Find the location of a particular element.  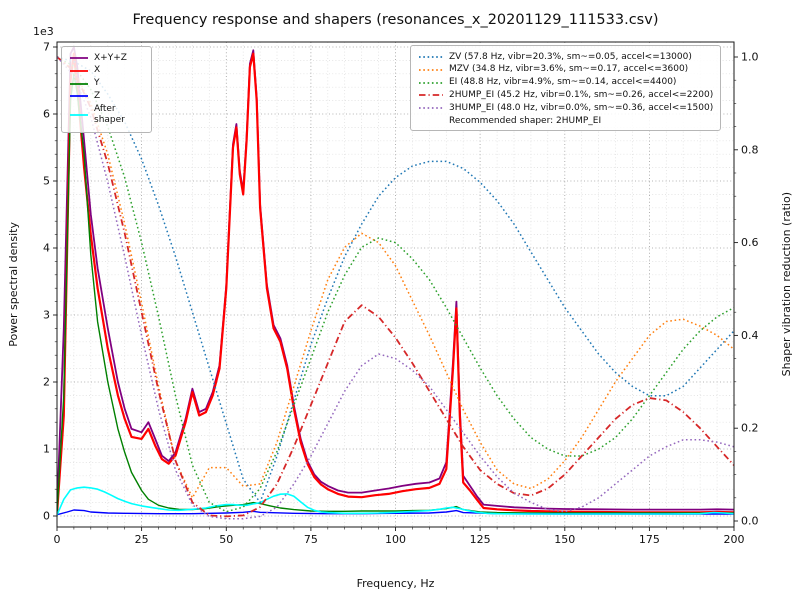

series-psd-after-shaper is located at coordinates (395, 501).